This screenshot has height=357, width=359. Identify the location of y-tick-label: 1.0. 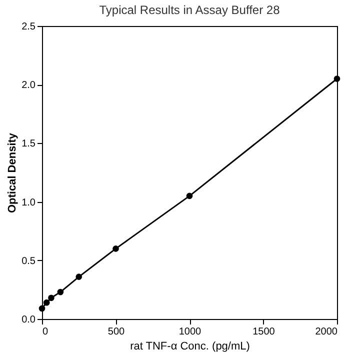
(29, 202).